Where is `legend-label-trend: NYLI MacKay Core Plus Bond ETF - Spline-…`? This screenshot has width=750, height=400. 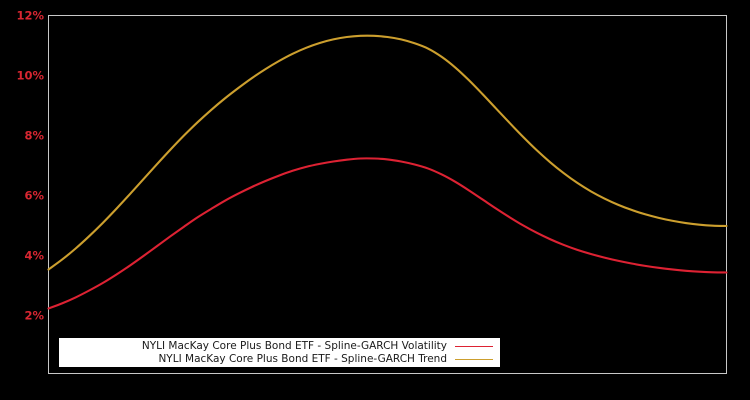
legend-label-trend: NYLI MacKay Core Plus Bond ETF - Spline-… is located at coordinates (302, 358).